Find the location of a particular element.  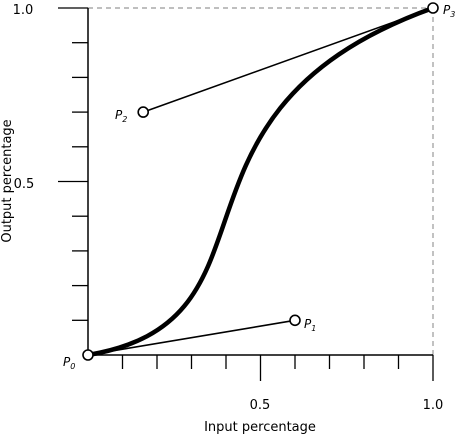

p2-letter: P is located at coordinates (119, 115).